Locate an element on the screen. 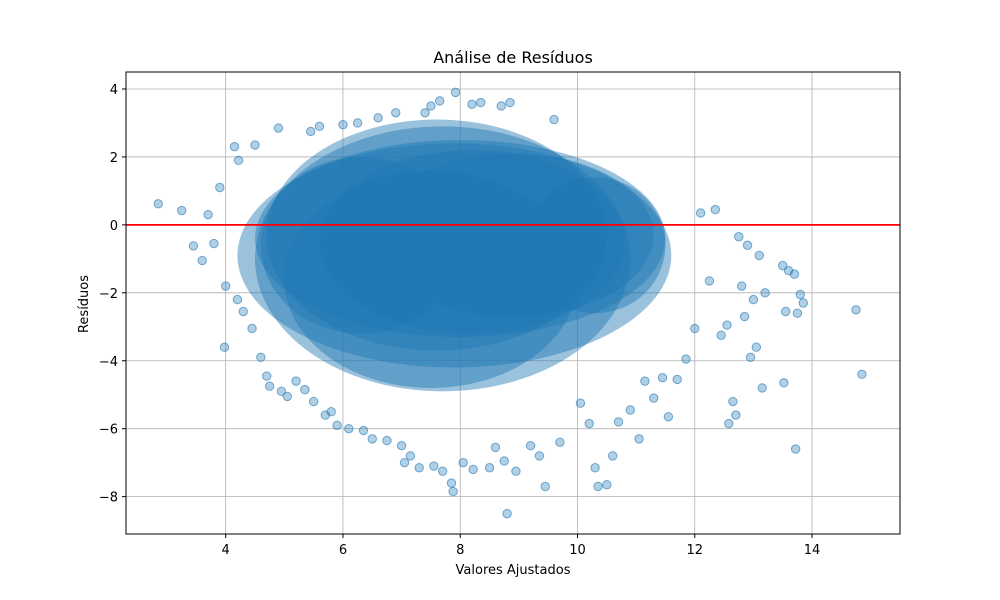 This screenshot has width=1000, height=600. y-axis-ticks: −8 −6 −4 −2 0 2 4 is located at coordinates (112, 294).